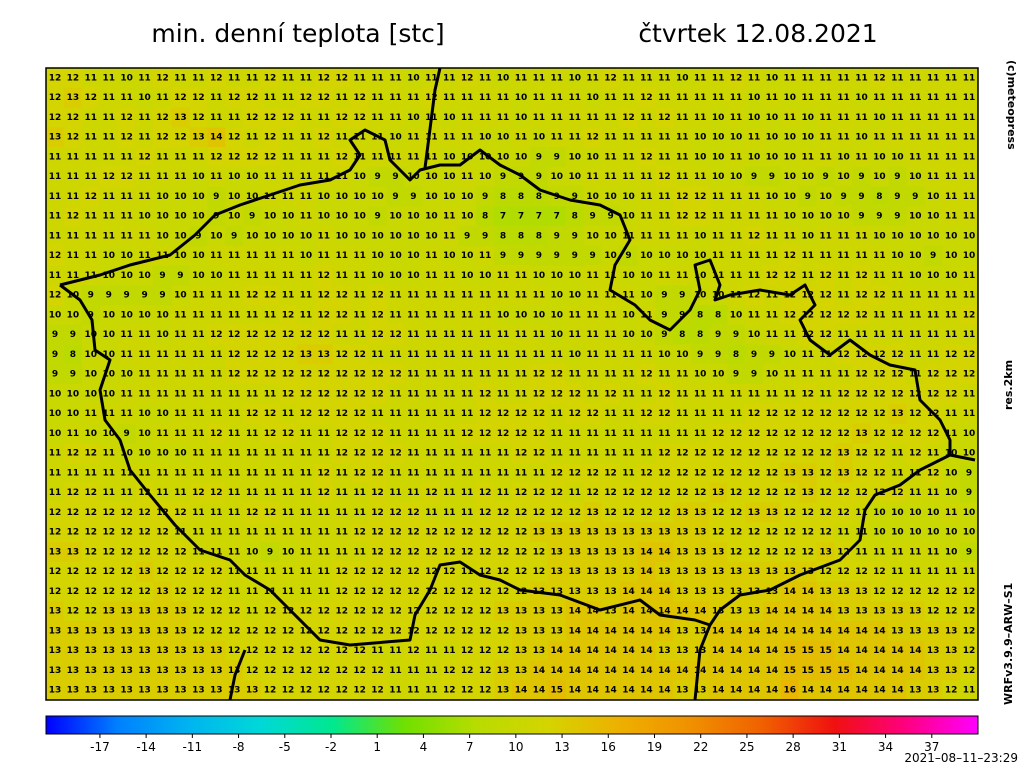 The width and height of the screenshot is (1024, 772). What do you see at coordinates (512, 725) in the screenshot?
I see `colorbar-fill` at bounding box center [512, 725].